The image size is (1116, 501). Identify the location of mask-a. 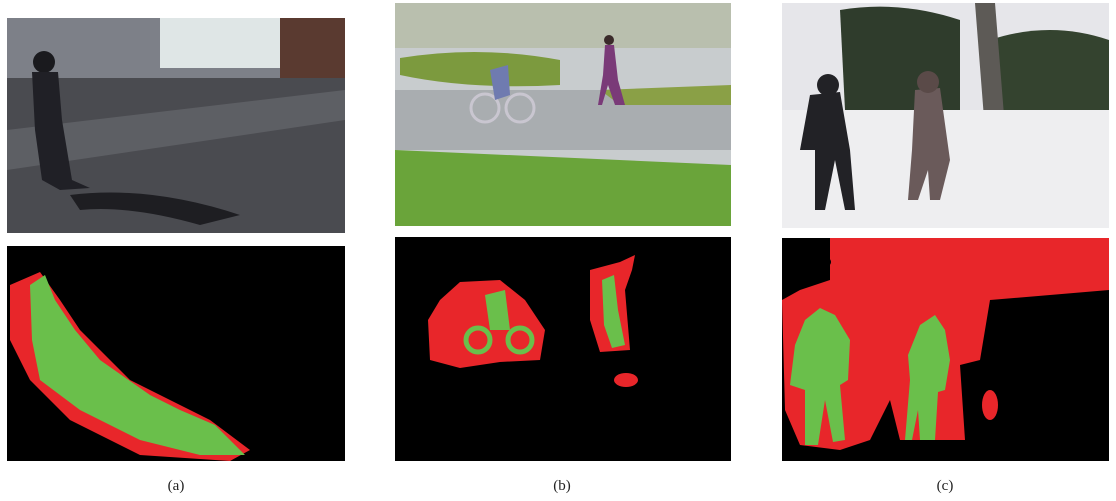
(176, 353).